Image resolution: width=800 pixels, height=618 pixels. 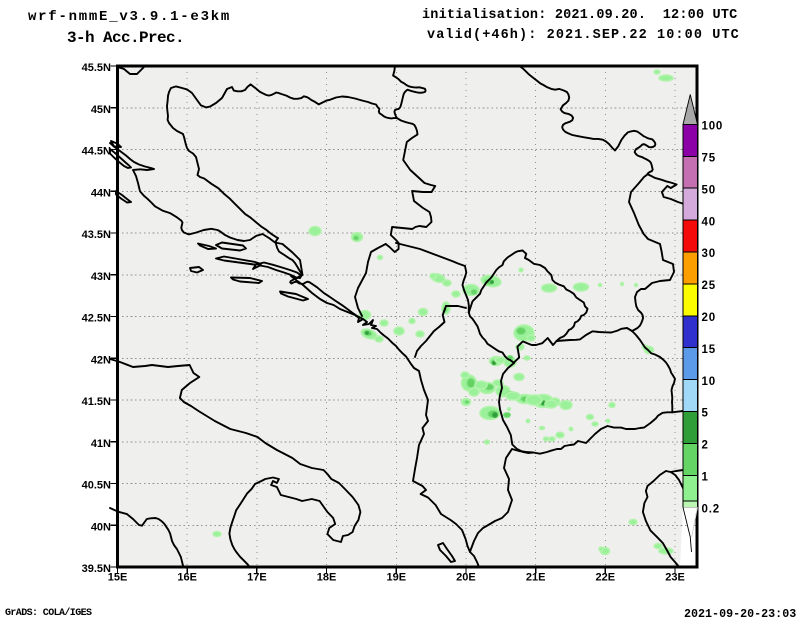 I want to click on svg-text: 15, so click(x=709, y=350).